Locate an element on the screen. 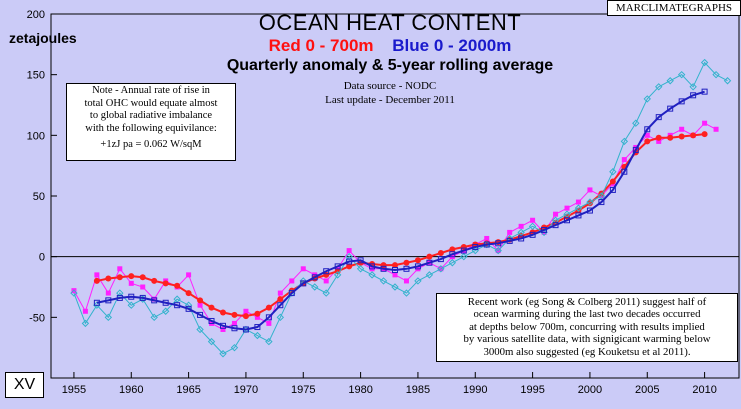 This screenshot has height=409, width=741. y-tick-label: -50 is located at coordinates (37, 318).